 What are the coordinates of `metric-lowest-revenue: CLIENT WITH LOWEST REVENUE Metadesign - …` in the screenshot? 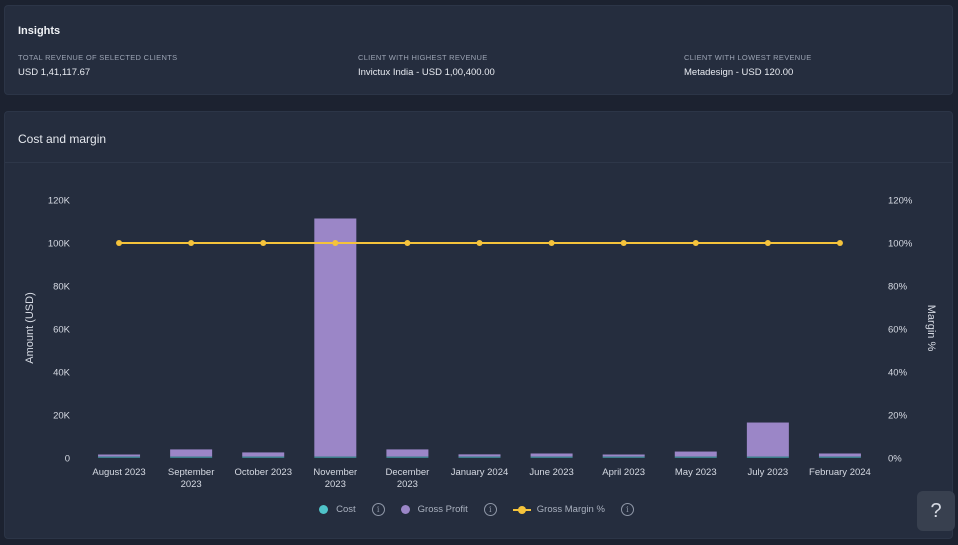 It's located at (748, 65).